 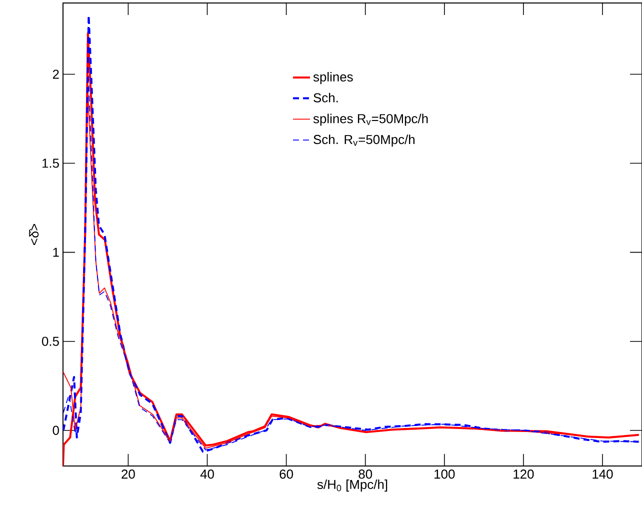 I want to click on y-tick-label: 1, so click(x=56, y=252).